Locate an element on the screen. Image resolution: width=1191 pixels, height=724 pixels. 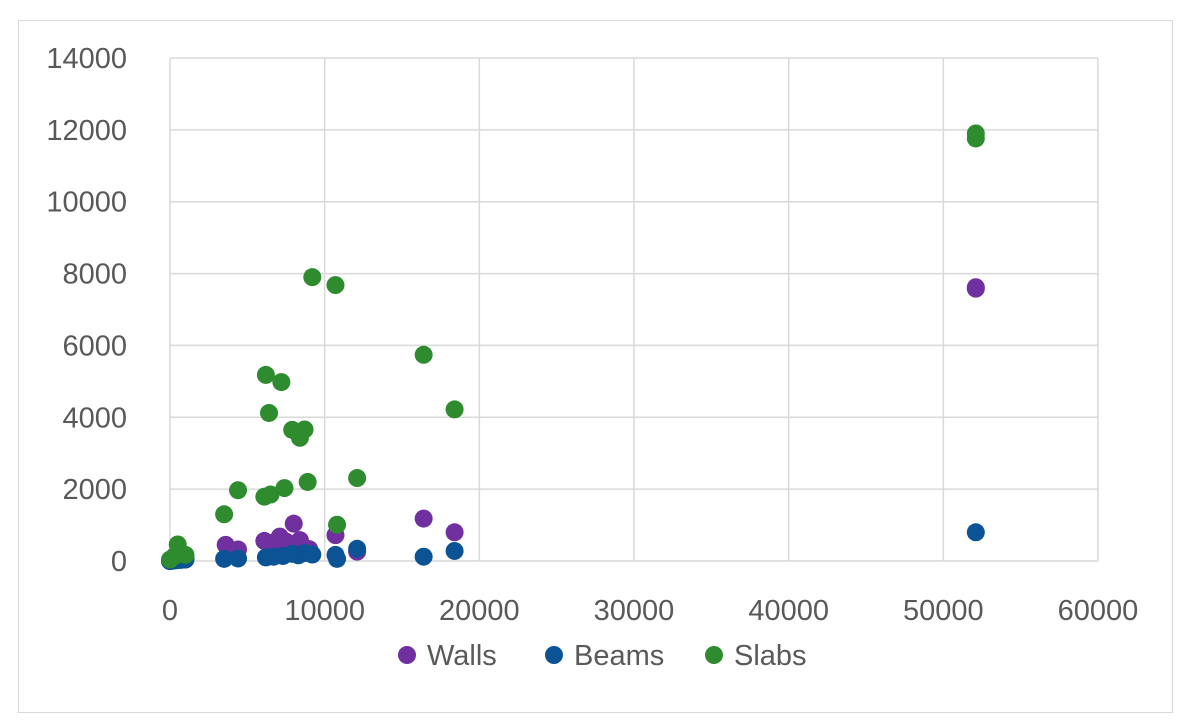
legend: Walls Beams Slabs is located at coordinates (602, 656).